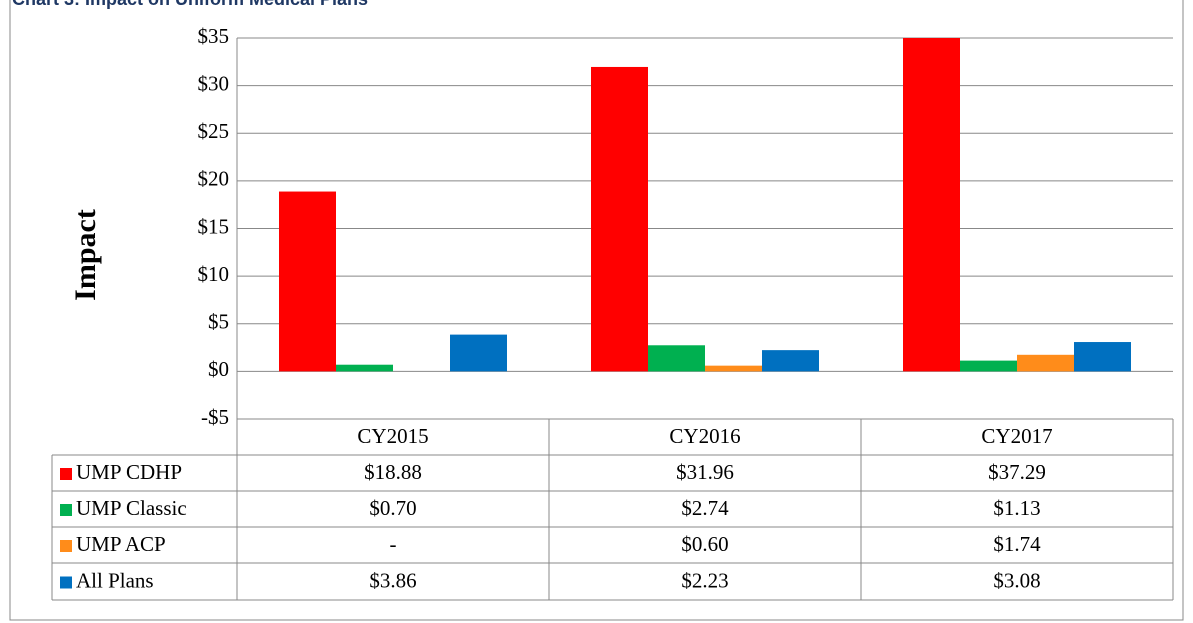 Image resolution: width=1193 pixels, height=623 pixels. Describe the element at coordinates (393, 472) in the screenshot. I see `table-value: $18.88` at that location.